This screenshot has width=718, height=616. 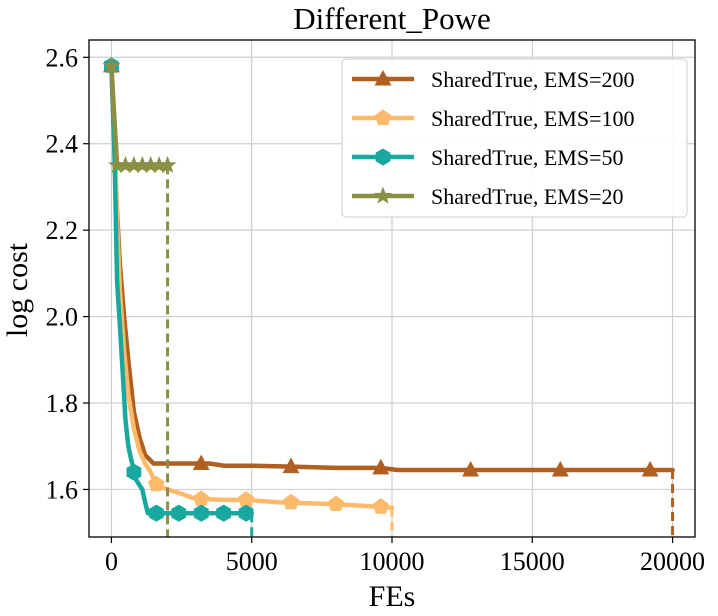 I want to click on legend-entry: SharedTrue, EMS=50, so click(x=488, y=157).